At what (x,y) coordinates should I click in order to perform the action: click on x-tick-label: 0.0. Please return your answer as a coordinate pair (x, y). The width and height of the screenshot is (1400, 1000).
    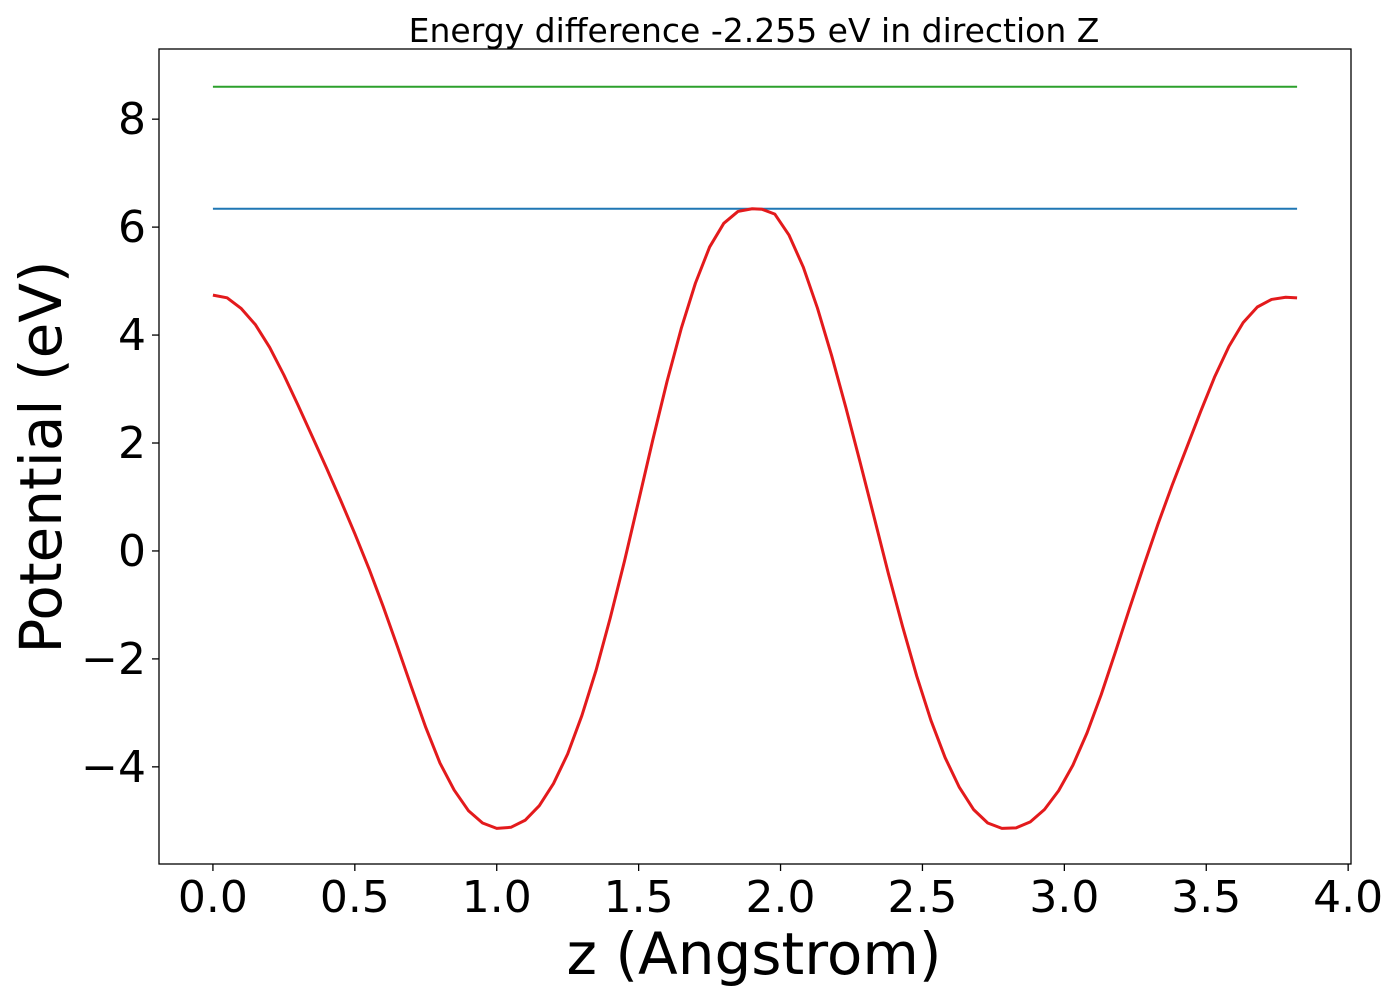
    Looking at the image, I should click on (213, 897).